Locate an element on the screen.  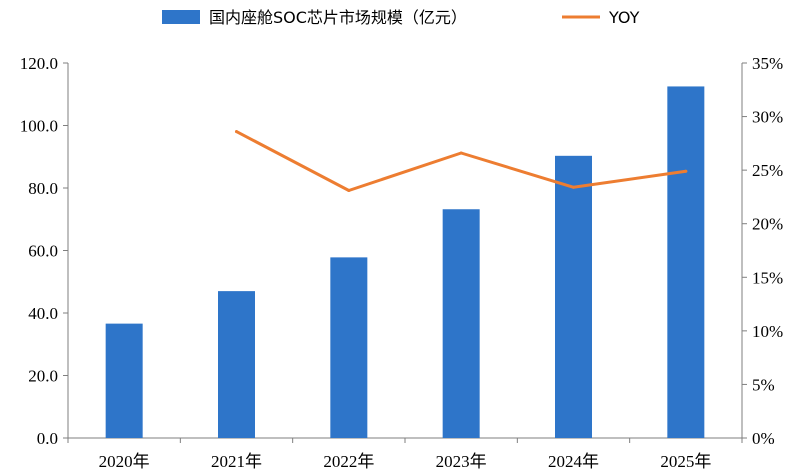
legend-line-label: YOY is located at coordinates (624, 17).